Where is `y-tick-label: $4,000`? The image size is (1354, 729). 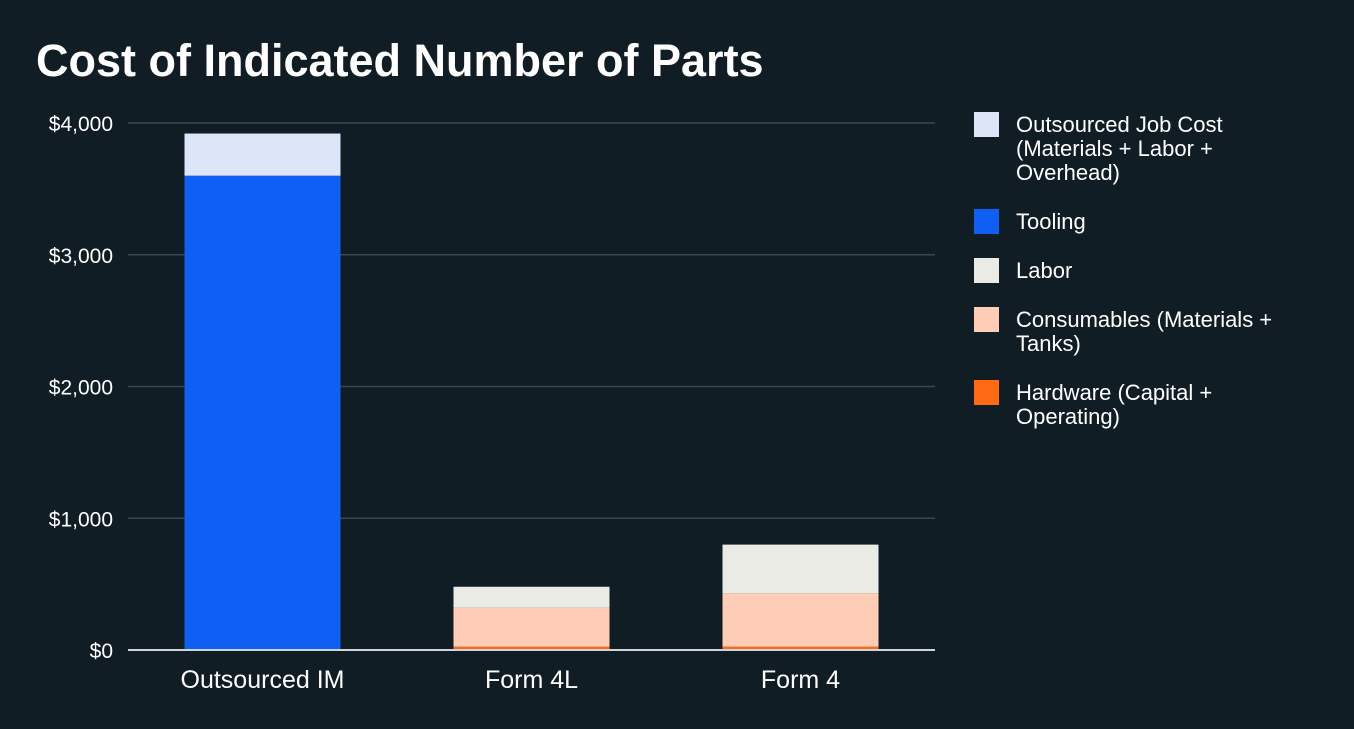
y-tick-label: $4,000 is located at coordinates (81, 124).